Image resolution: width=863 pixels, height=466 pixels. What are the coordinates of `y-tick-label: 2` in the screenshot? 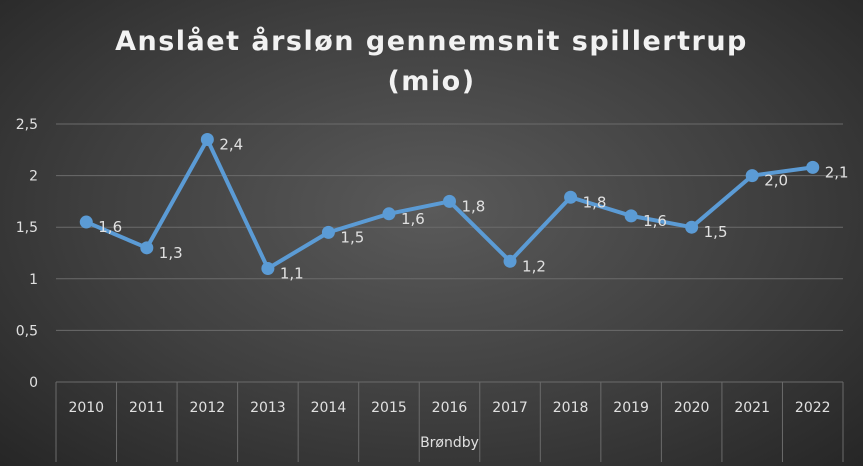 It's located at (33, 177).